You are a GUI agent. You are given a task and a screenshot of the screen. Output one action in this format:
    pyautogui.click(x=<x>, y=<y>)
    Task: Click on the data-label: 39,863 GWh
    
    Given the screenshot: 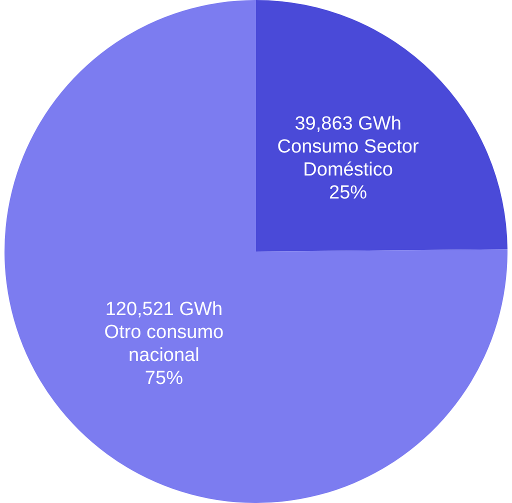 What is the action you would take?
    pyautogui.click(x=348, y=123)
    